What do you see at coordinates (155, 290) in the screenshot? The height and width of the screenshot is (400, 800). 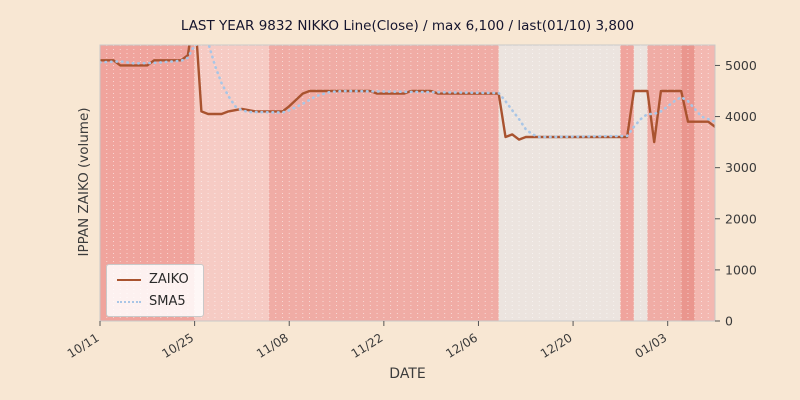 I see `legend: ZAIKO SMA5` at bounding box center [155, 290].